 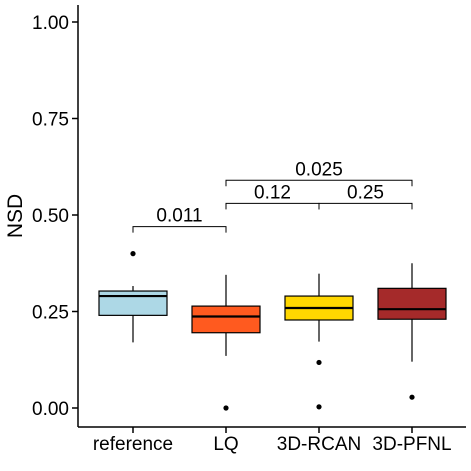 I want to click on box-3D-RCAN, so click(x=319, y=341).